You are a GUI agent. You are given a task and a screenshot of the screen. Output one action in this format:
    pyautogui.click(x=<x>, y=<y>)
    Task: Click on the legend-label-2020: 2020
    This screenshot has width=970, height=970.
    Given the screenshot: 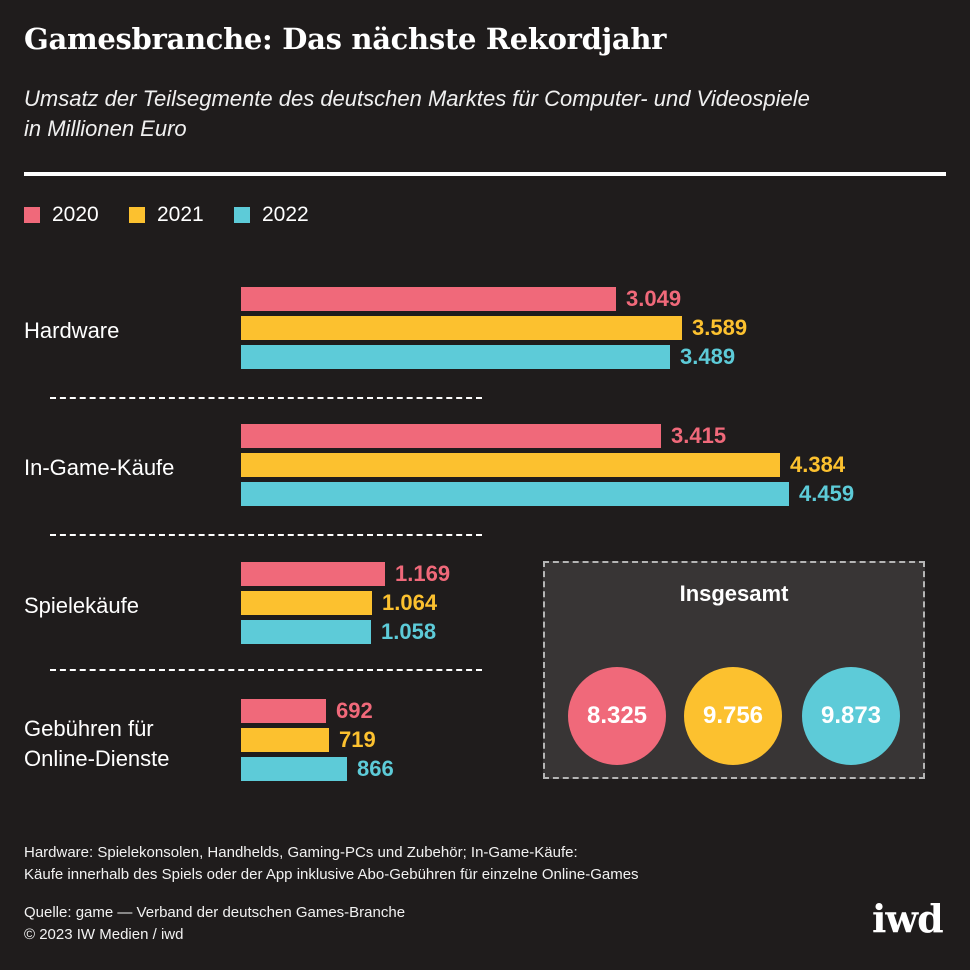 What is the action you would take?
    pyautogui.click(x=75, y=214)
    